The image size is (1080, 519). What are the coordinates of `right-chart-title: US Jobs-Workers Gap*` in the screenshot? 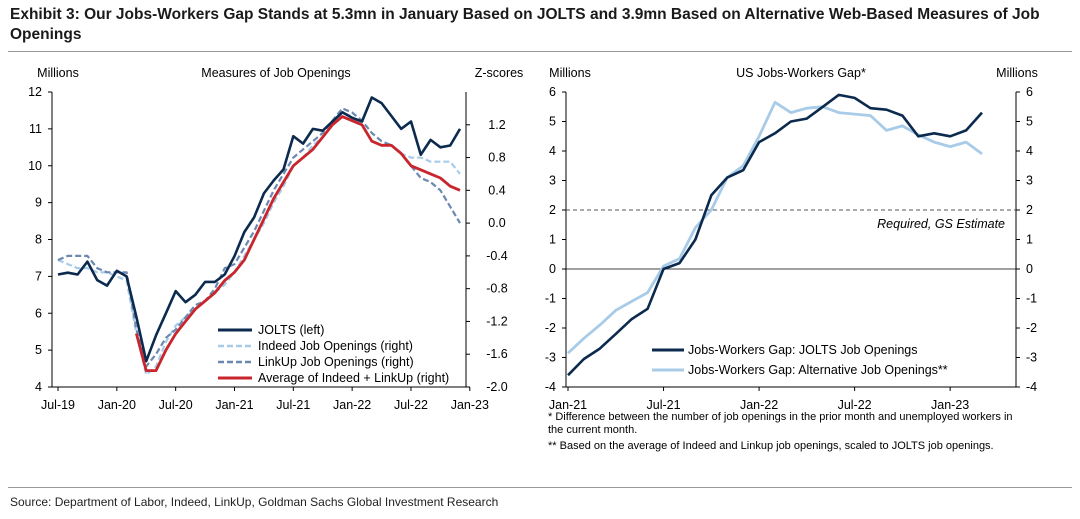 It's located at (801, 73).